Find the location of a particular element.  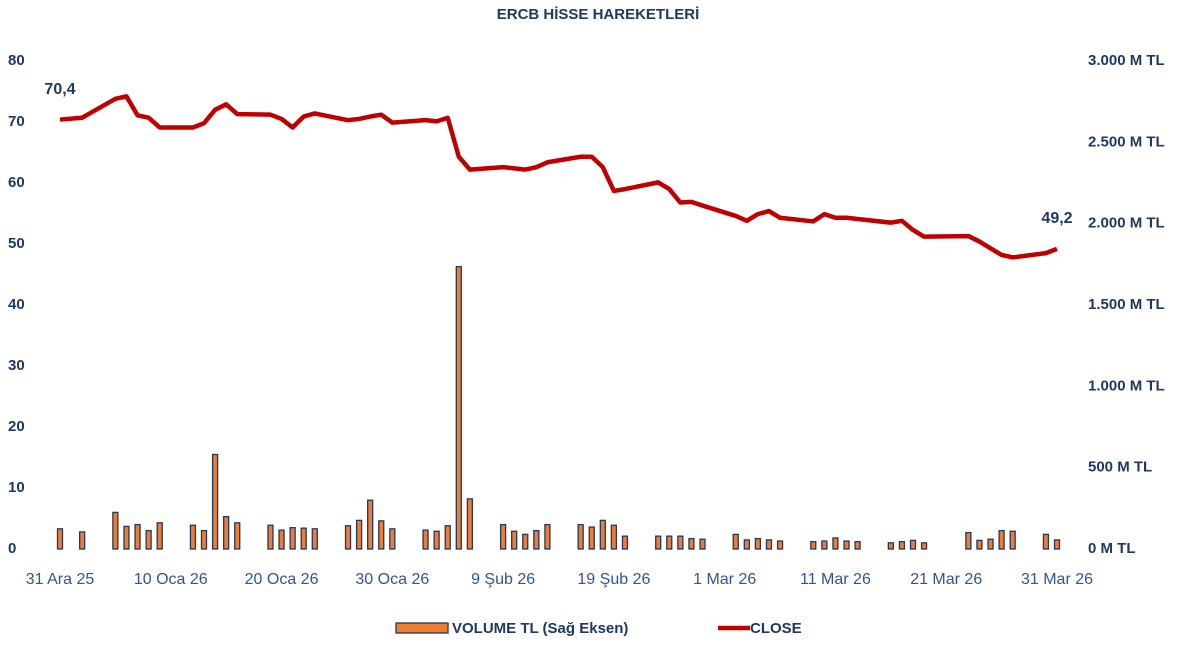

y2-tick-label: 0 M TL is located at coordinates (1112, 548).